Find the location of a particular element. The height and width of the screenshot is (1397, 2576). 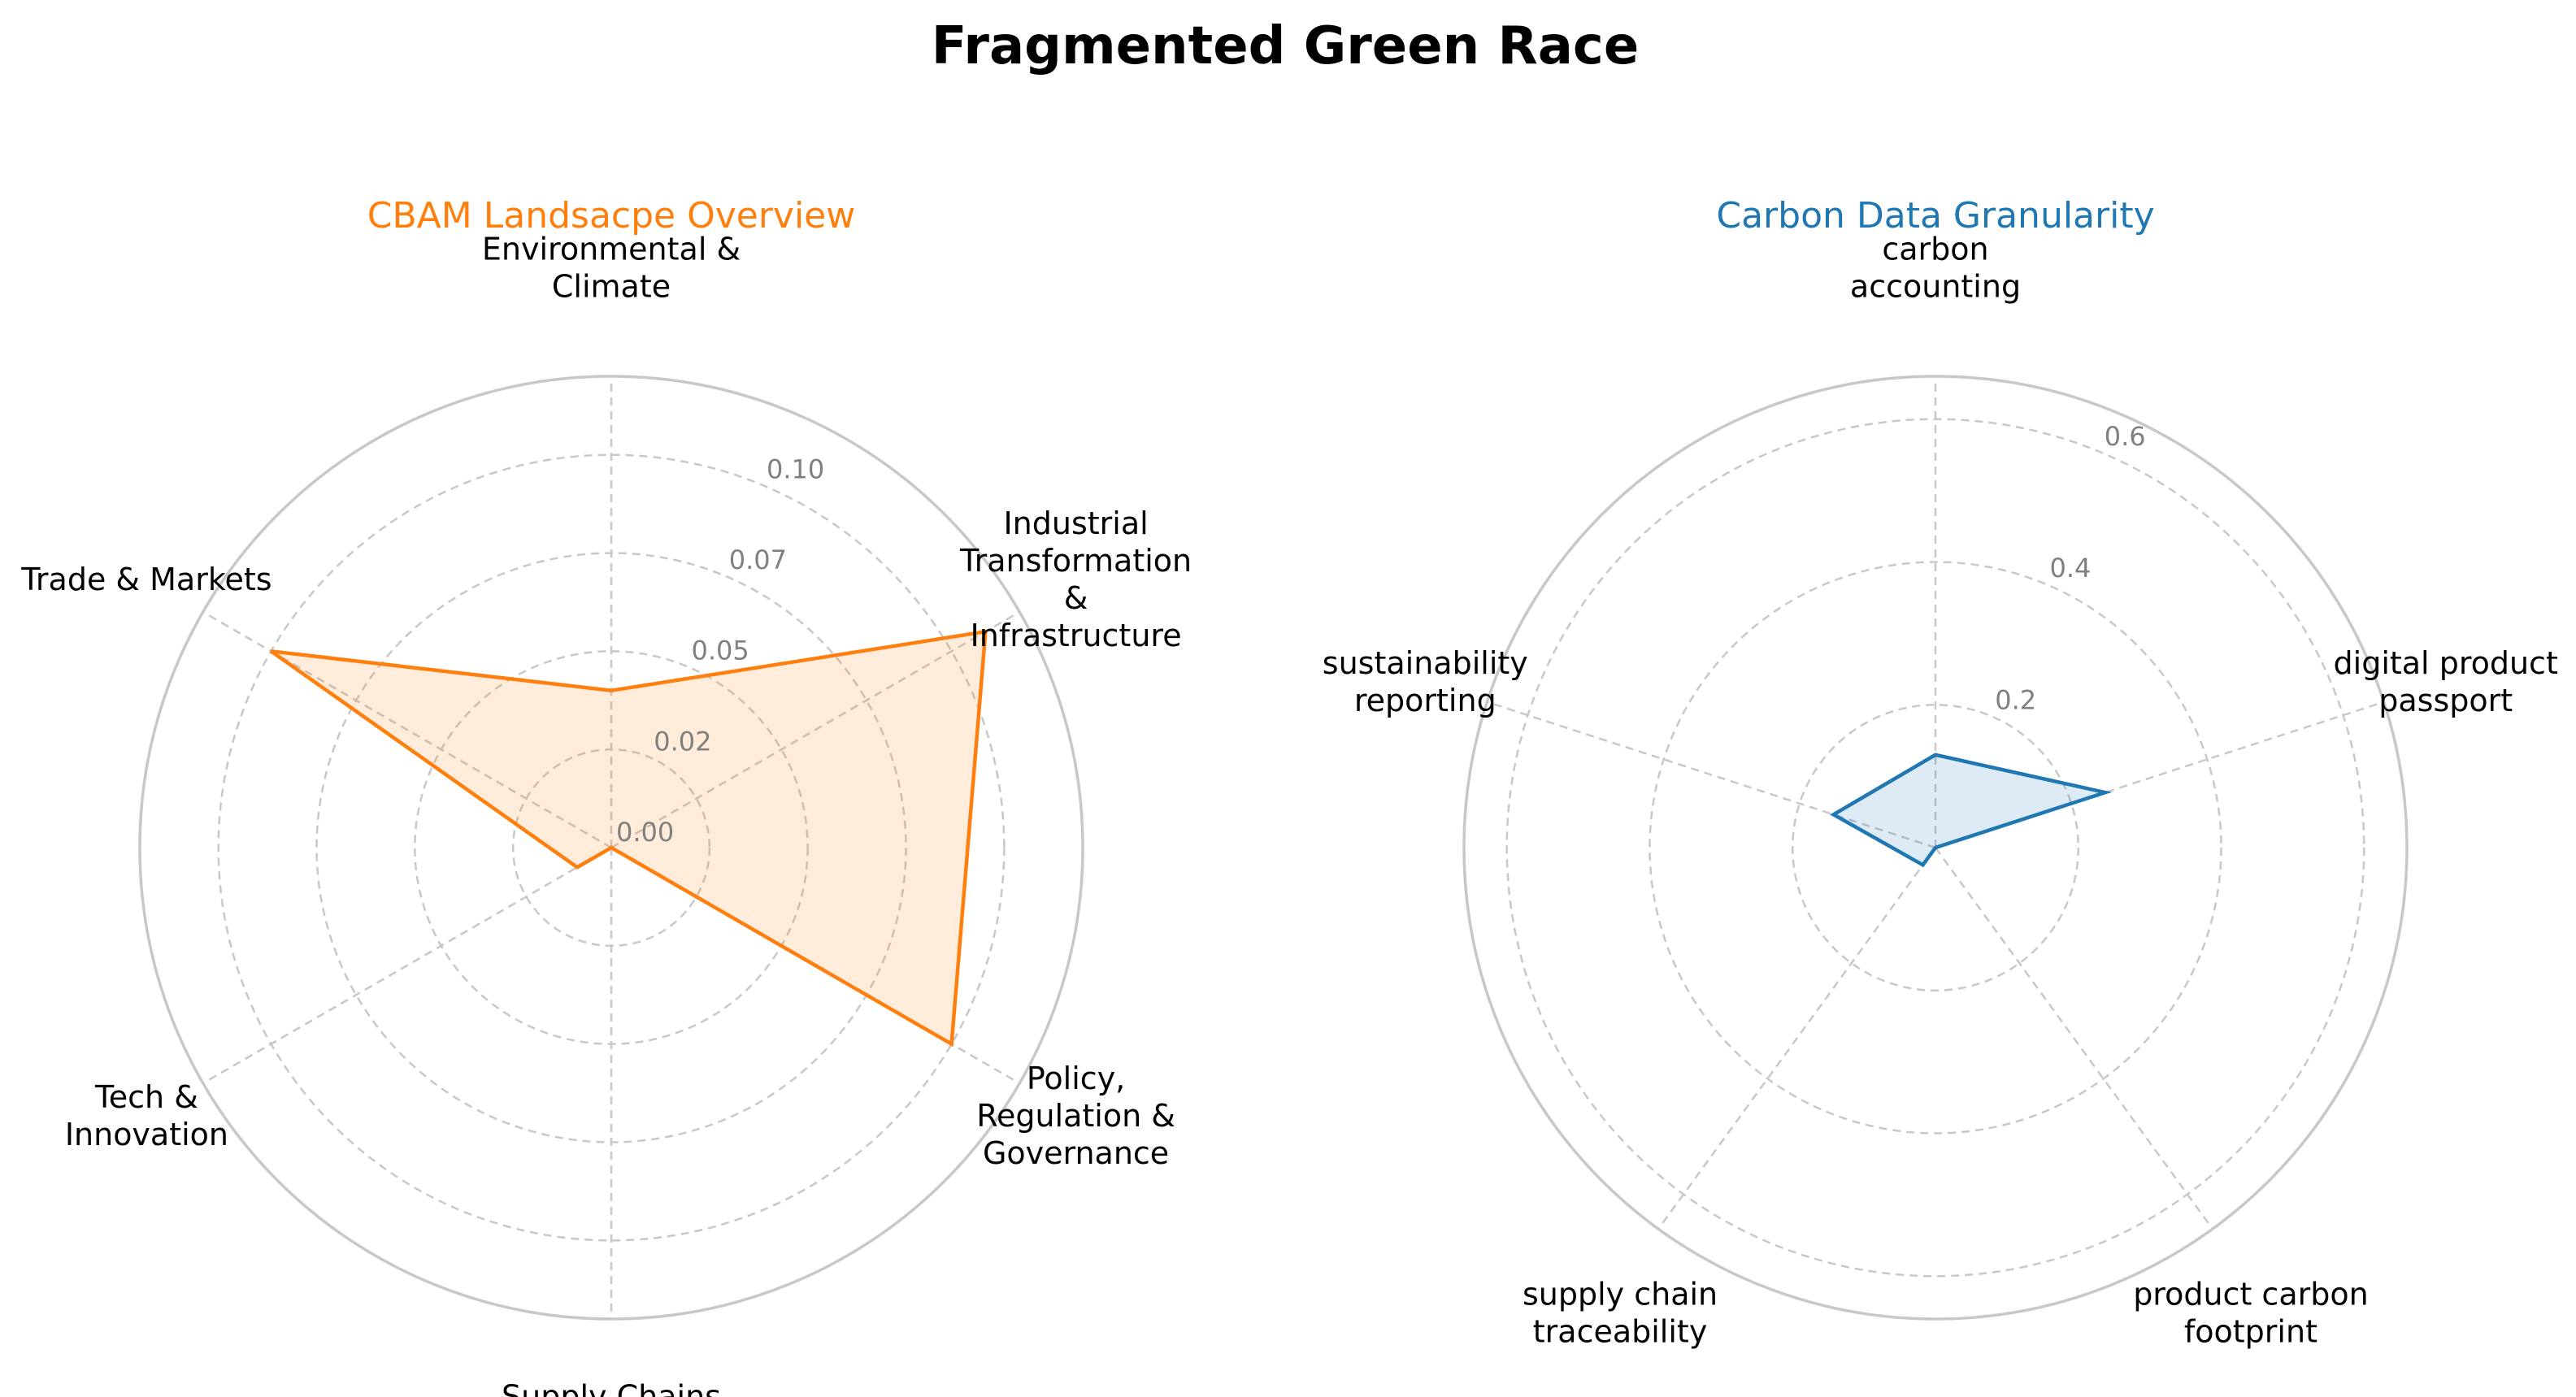

category-label: Policy, Regulation & Governance is located at coordinates (1075, 1116).